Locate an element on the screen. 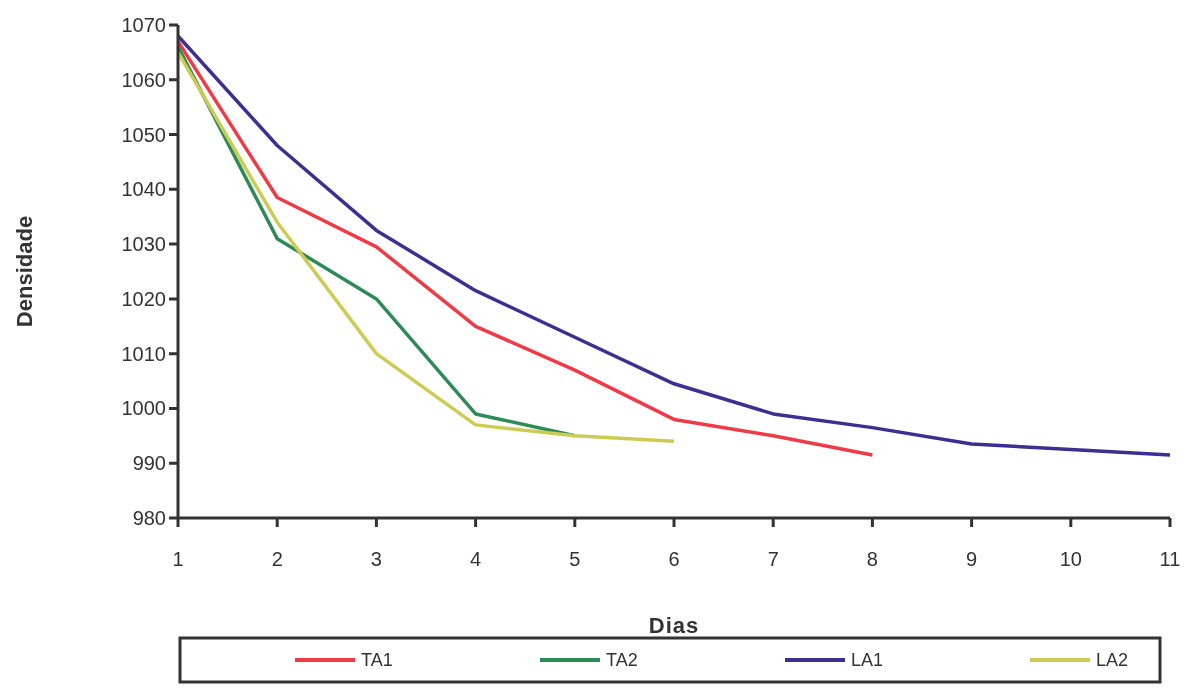 This screenshot has width=1188, height=693. x-tick-label: 5 is located at coordinates (575, 559).